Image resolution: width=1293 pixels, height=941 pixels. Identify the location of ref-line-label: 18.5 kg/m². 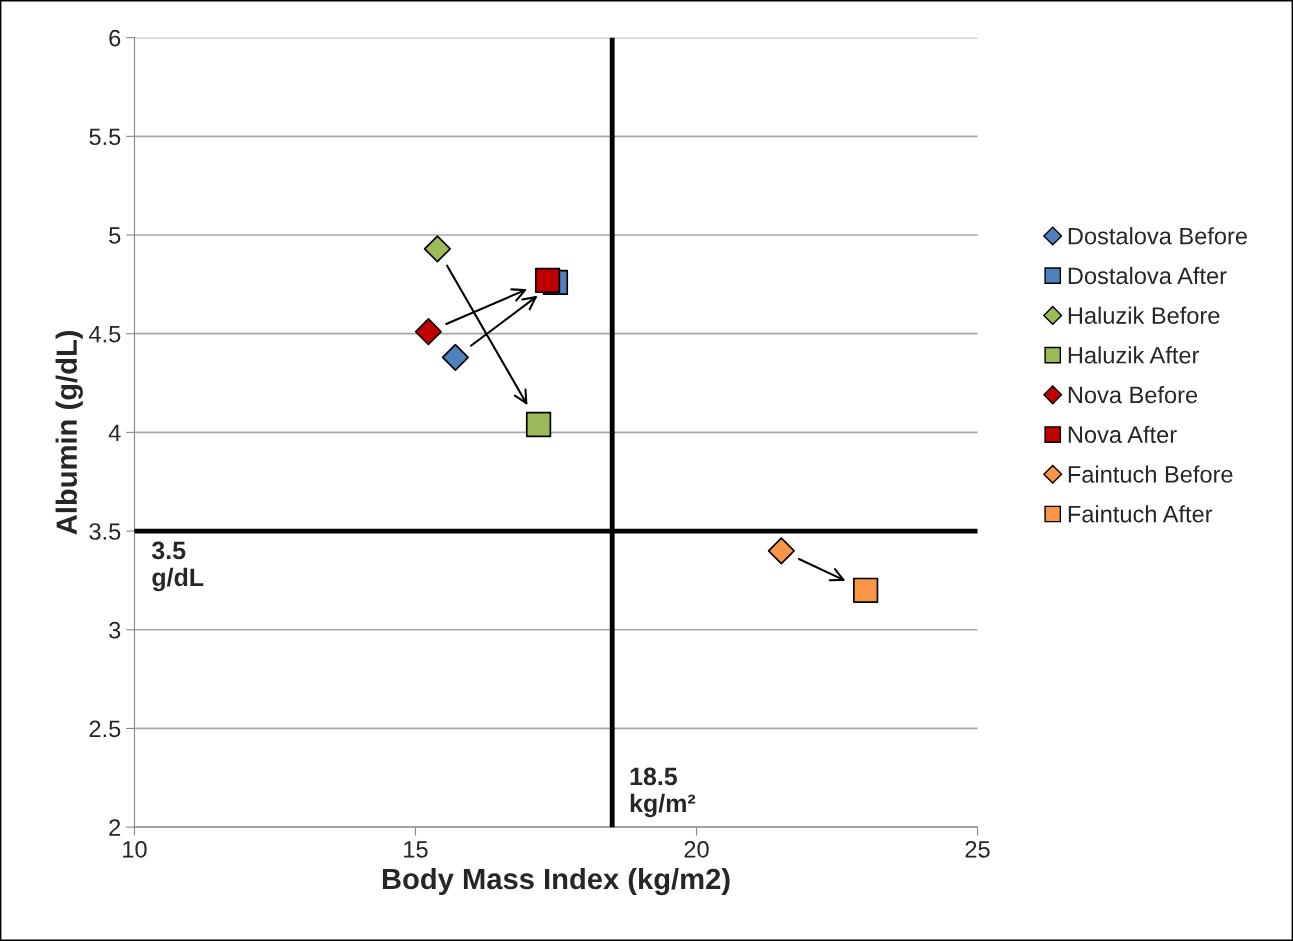
(663, 792).